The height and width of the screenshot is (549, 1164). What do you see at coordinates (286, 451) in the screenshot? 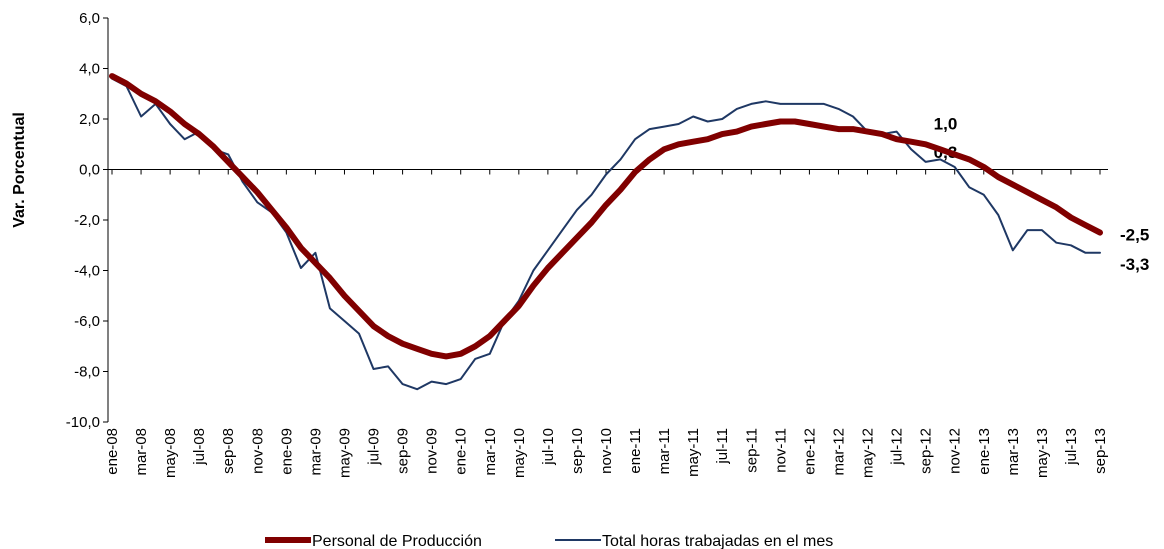
I see `x-tick-label: ene-09` at bounding box center [286, 451].